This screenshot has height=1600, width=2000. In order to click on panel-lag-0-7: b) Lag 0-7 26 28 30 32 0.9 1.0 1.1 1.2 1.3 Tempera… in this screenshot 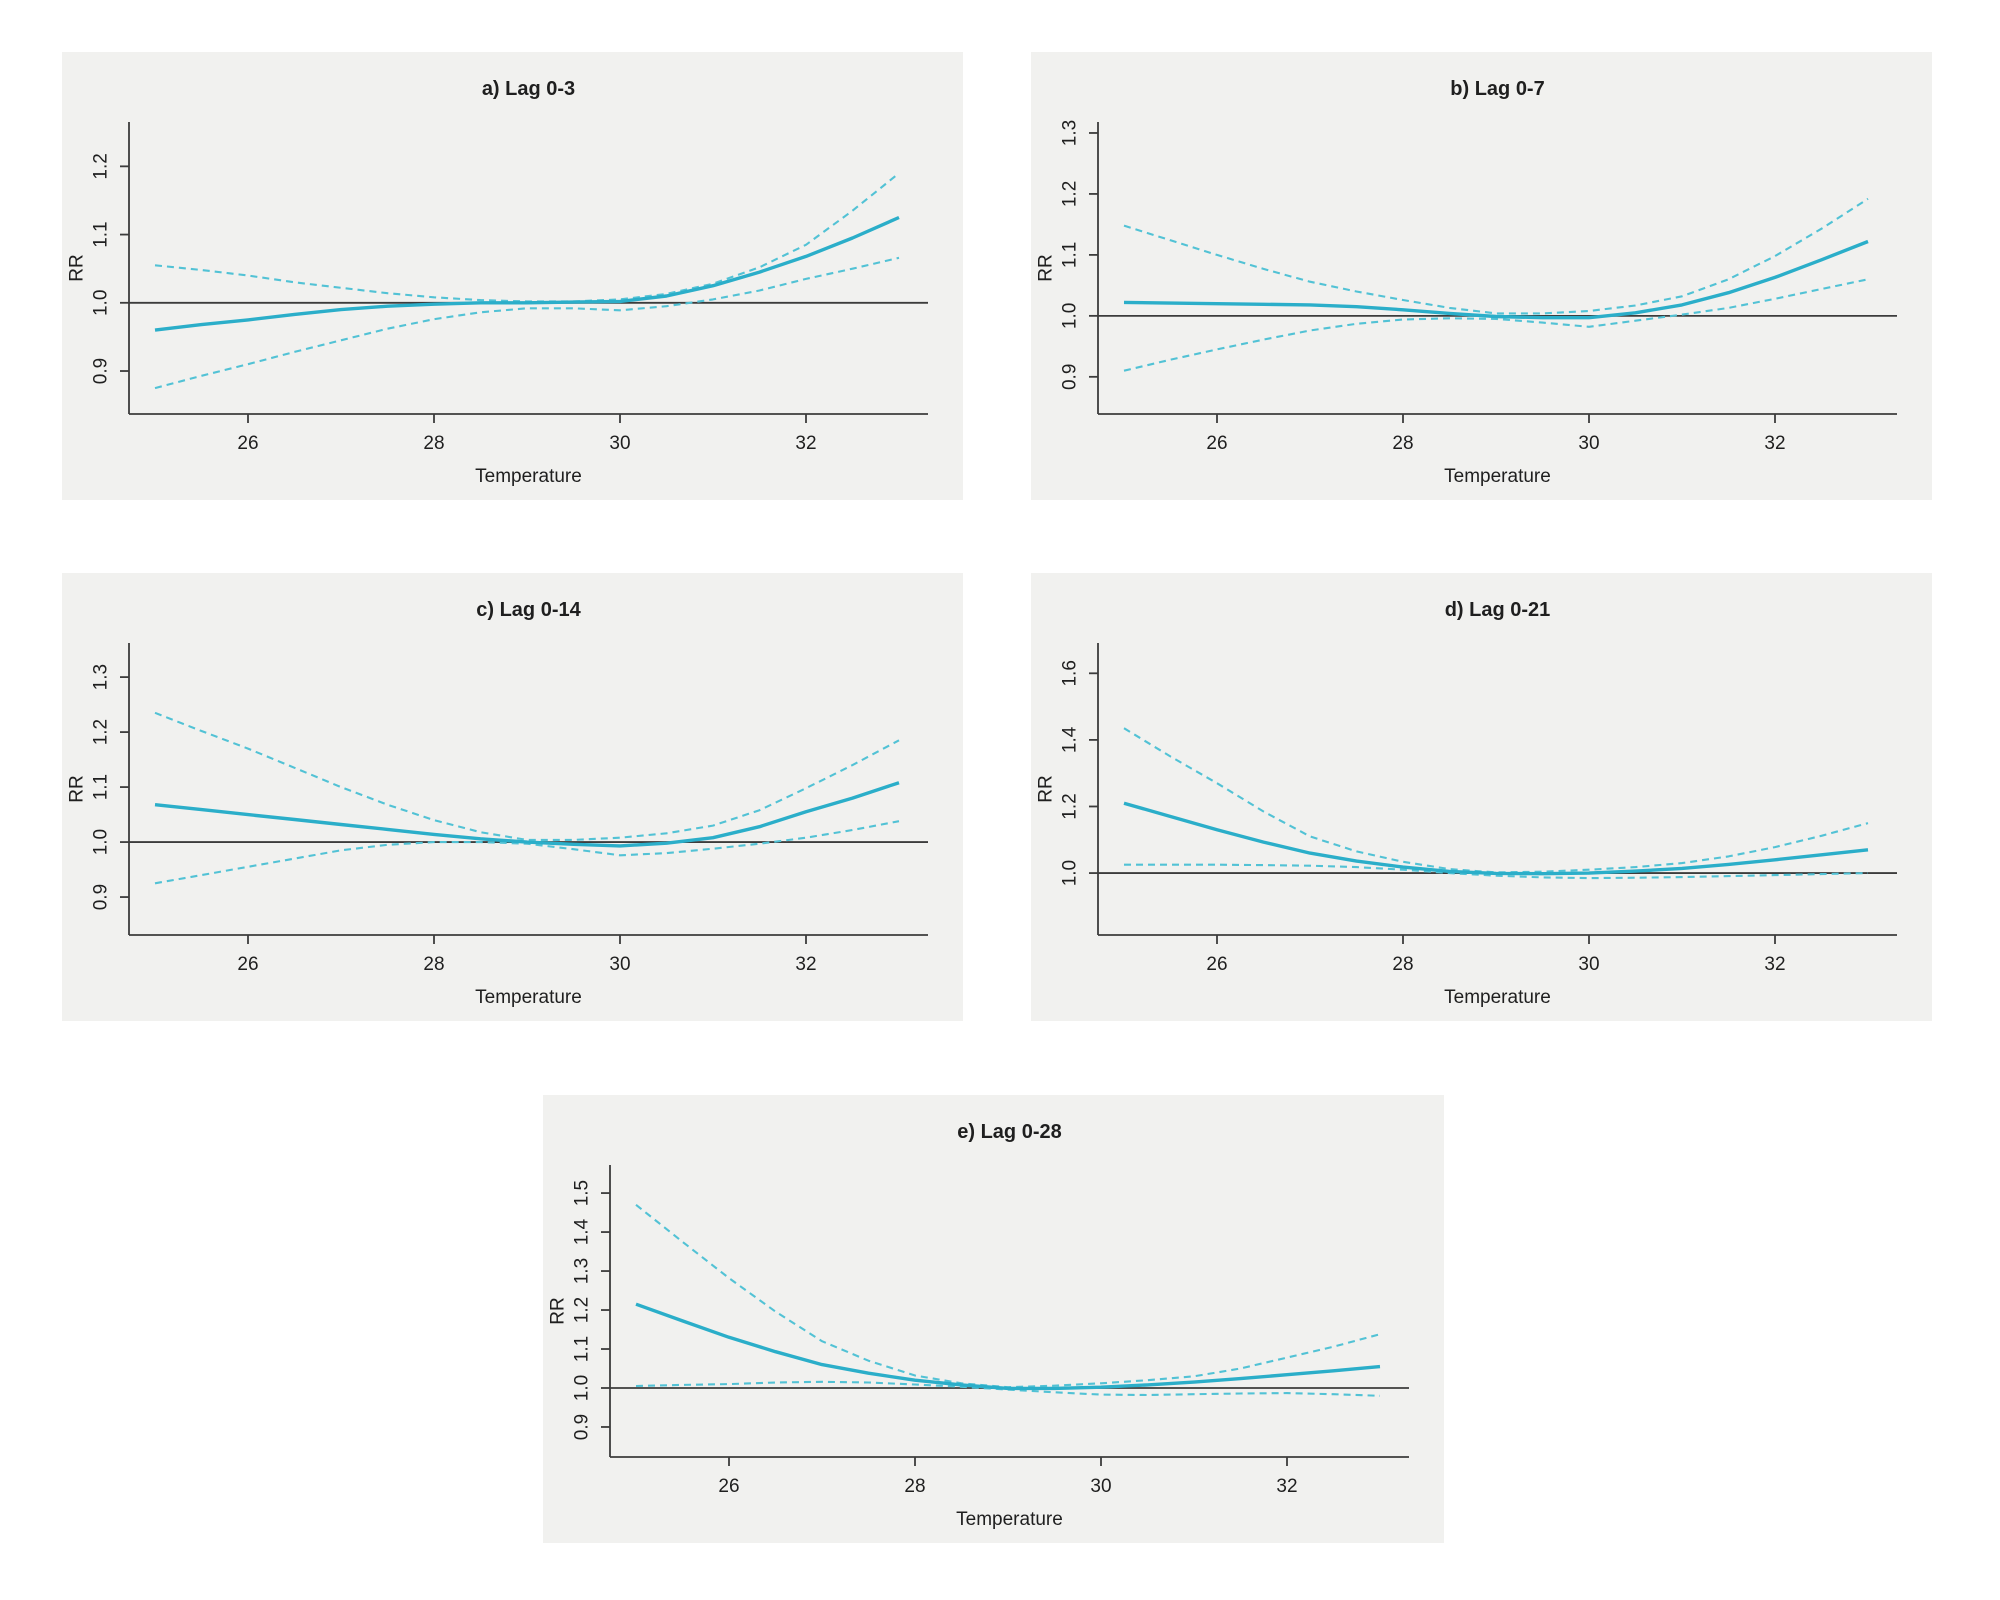, I will do `click(1481, 276)`.